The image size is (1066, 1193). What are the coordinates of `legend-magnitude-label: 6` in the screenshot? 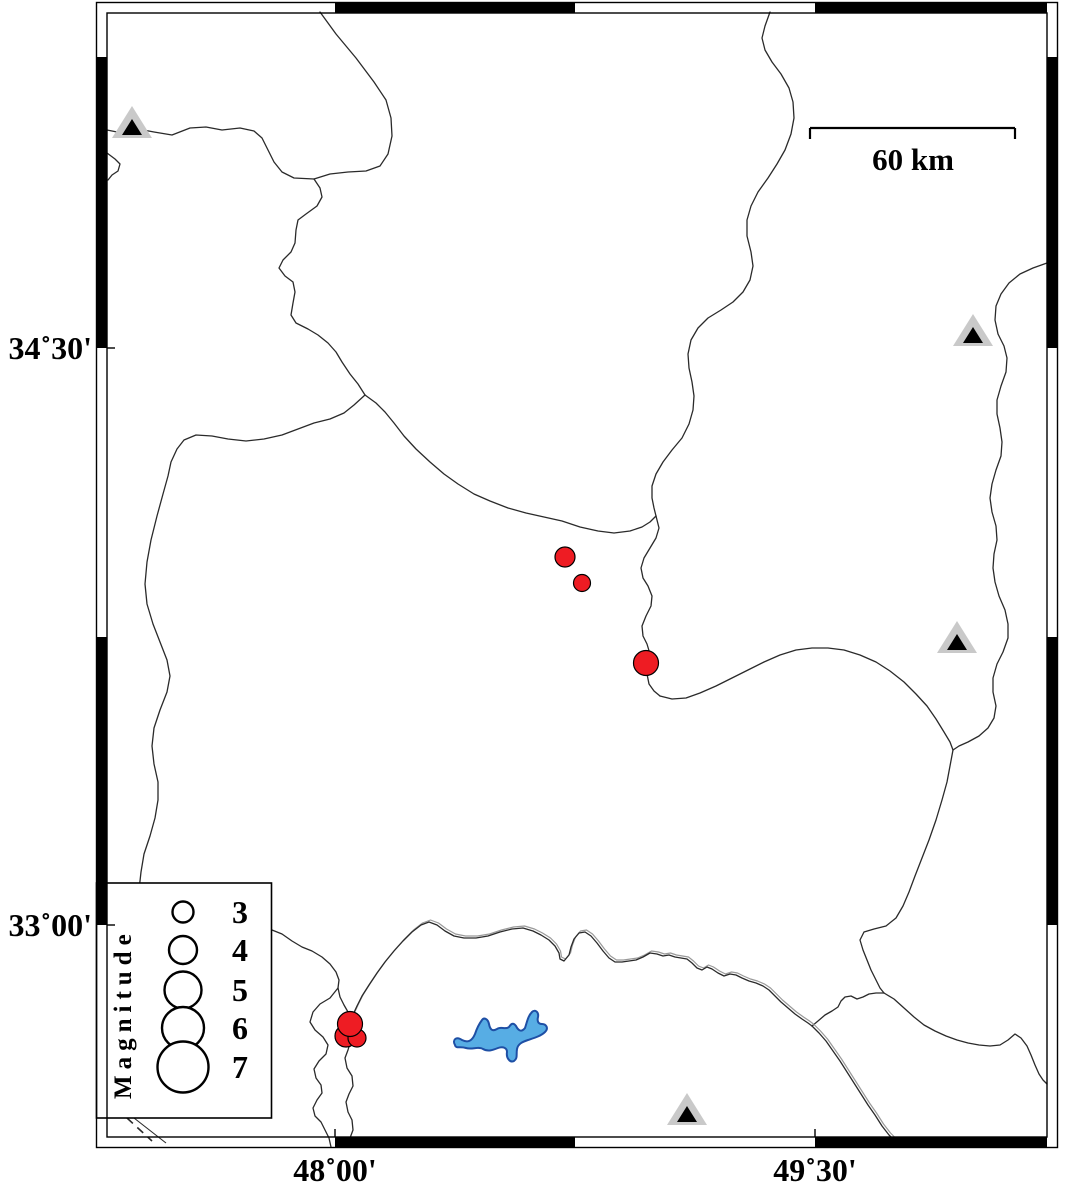 It's located at (240, 1028).